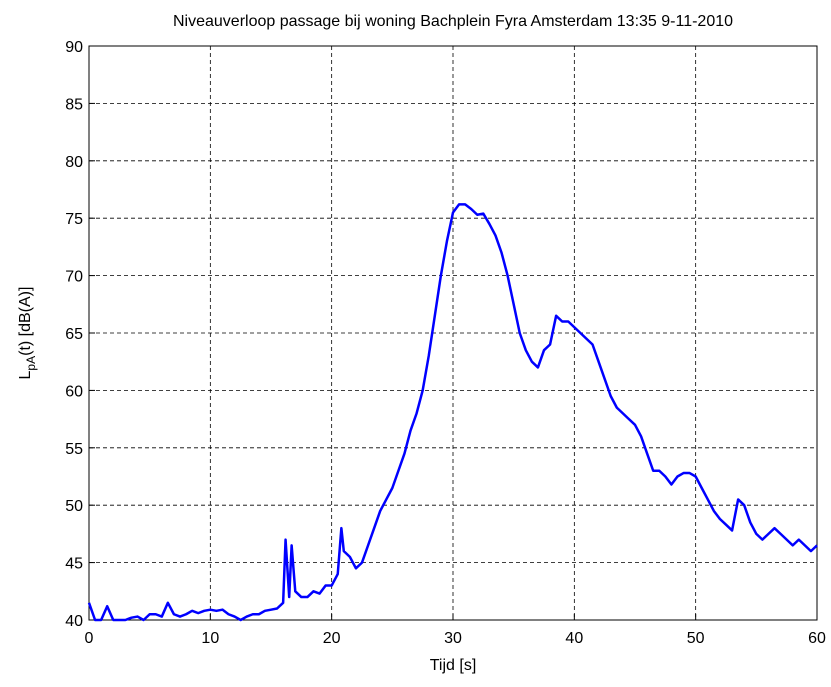 This screenshot has height=687, width=831. What do you see at coordinates (74, 104) in the screenshot?
I see `y-tick-label: 85` at bounding box center [74, 104].